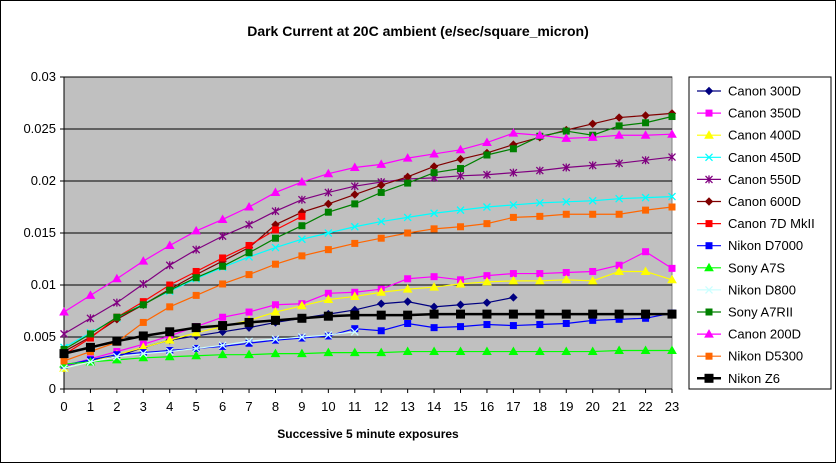 Image resolution: width=836 pixels, height=463 pixels. I want to click on legend-label: Canon 350D, so click(764, 113).